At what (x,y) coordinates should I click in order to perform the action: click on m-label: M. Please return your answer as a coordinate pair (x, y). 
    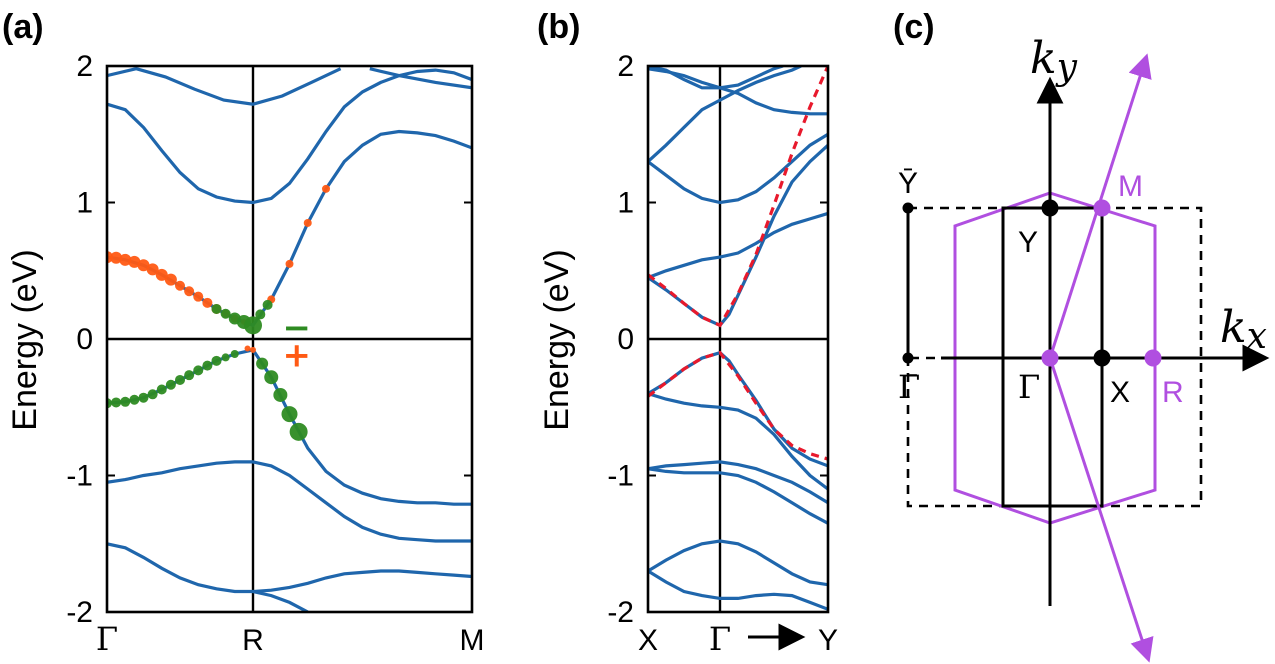
    Looking at the image, I should click on (1130, 186).